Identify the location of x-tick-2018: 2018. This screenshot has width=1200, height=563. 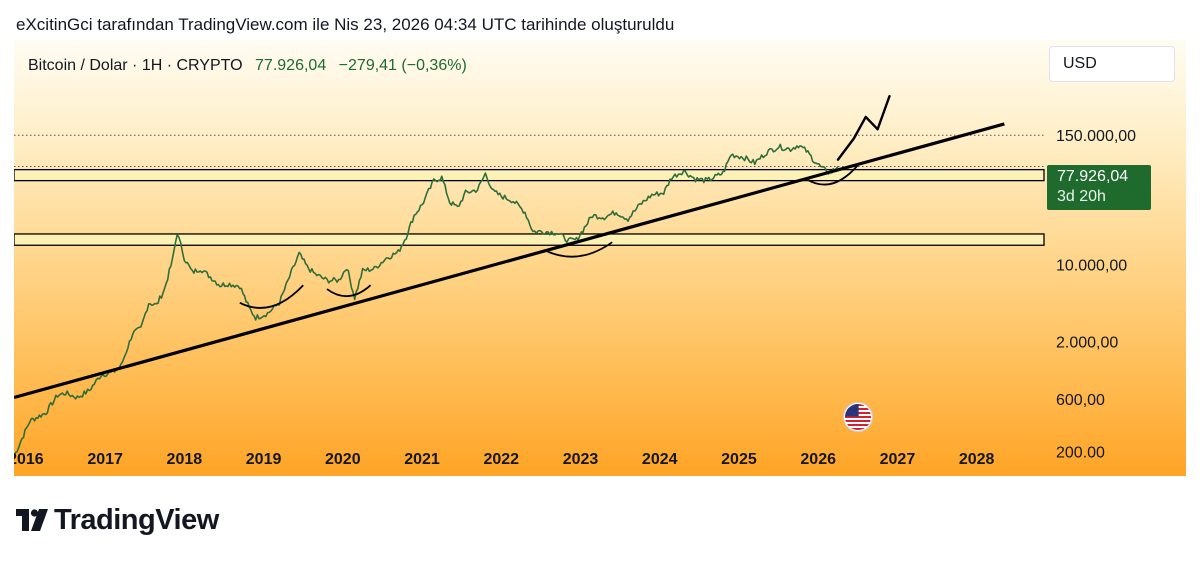
(185, 459).